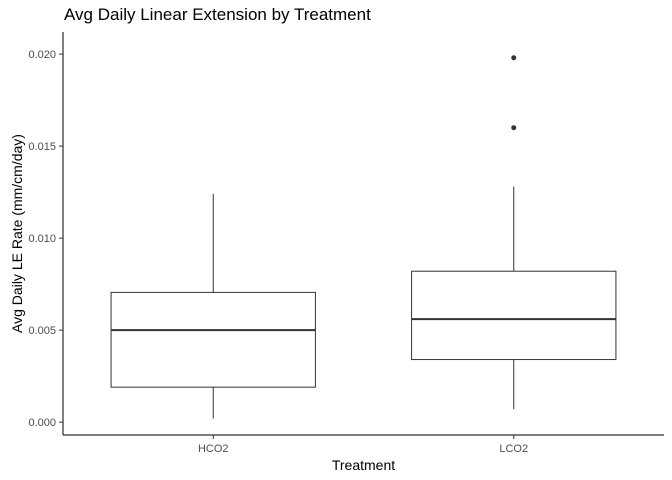  I want to click on y-axis-title: Avg Daily LE Rate (mm/cm/day), so click(17, 233).